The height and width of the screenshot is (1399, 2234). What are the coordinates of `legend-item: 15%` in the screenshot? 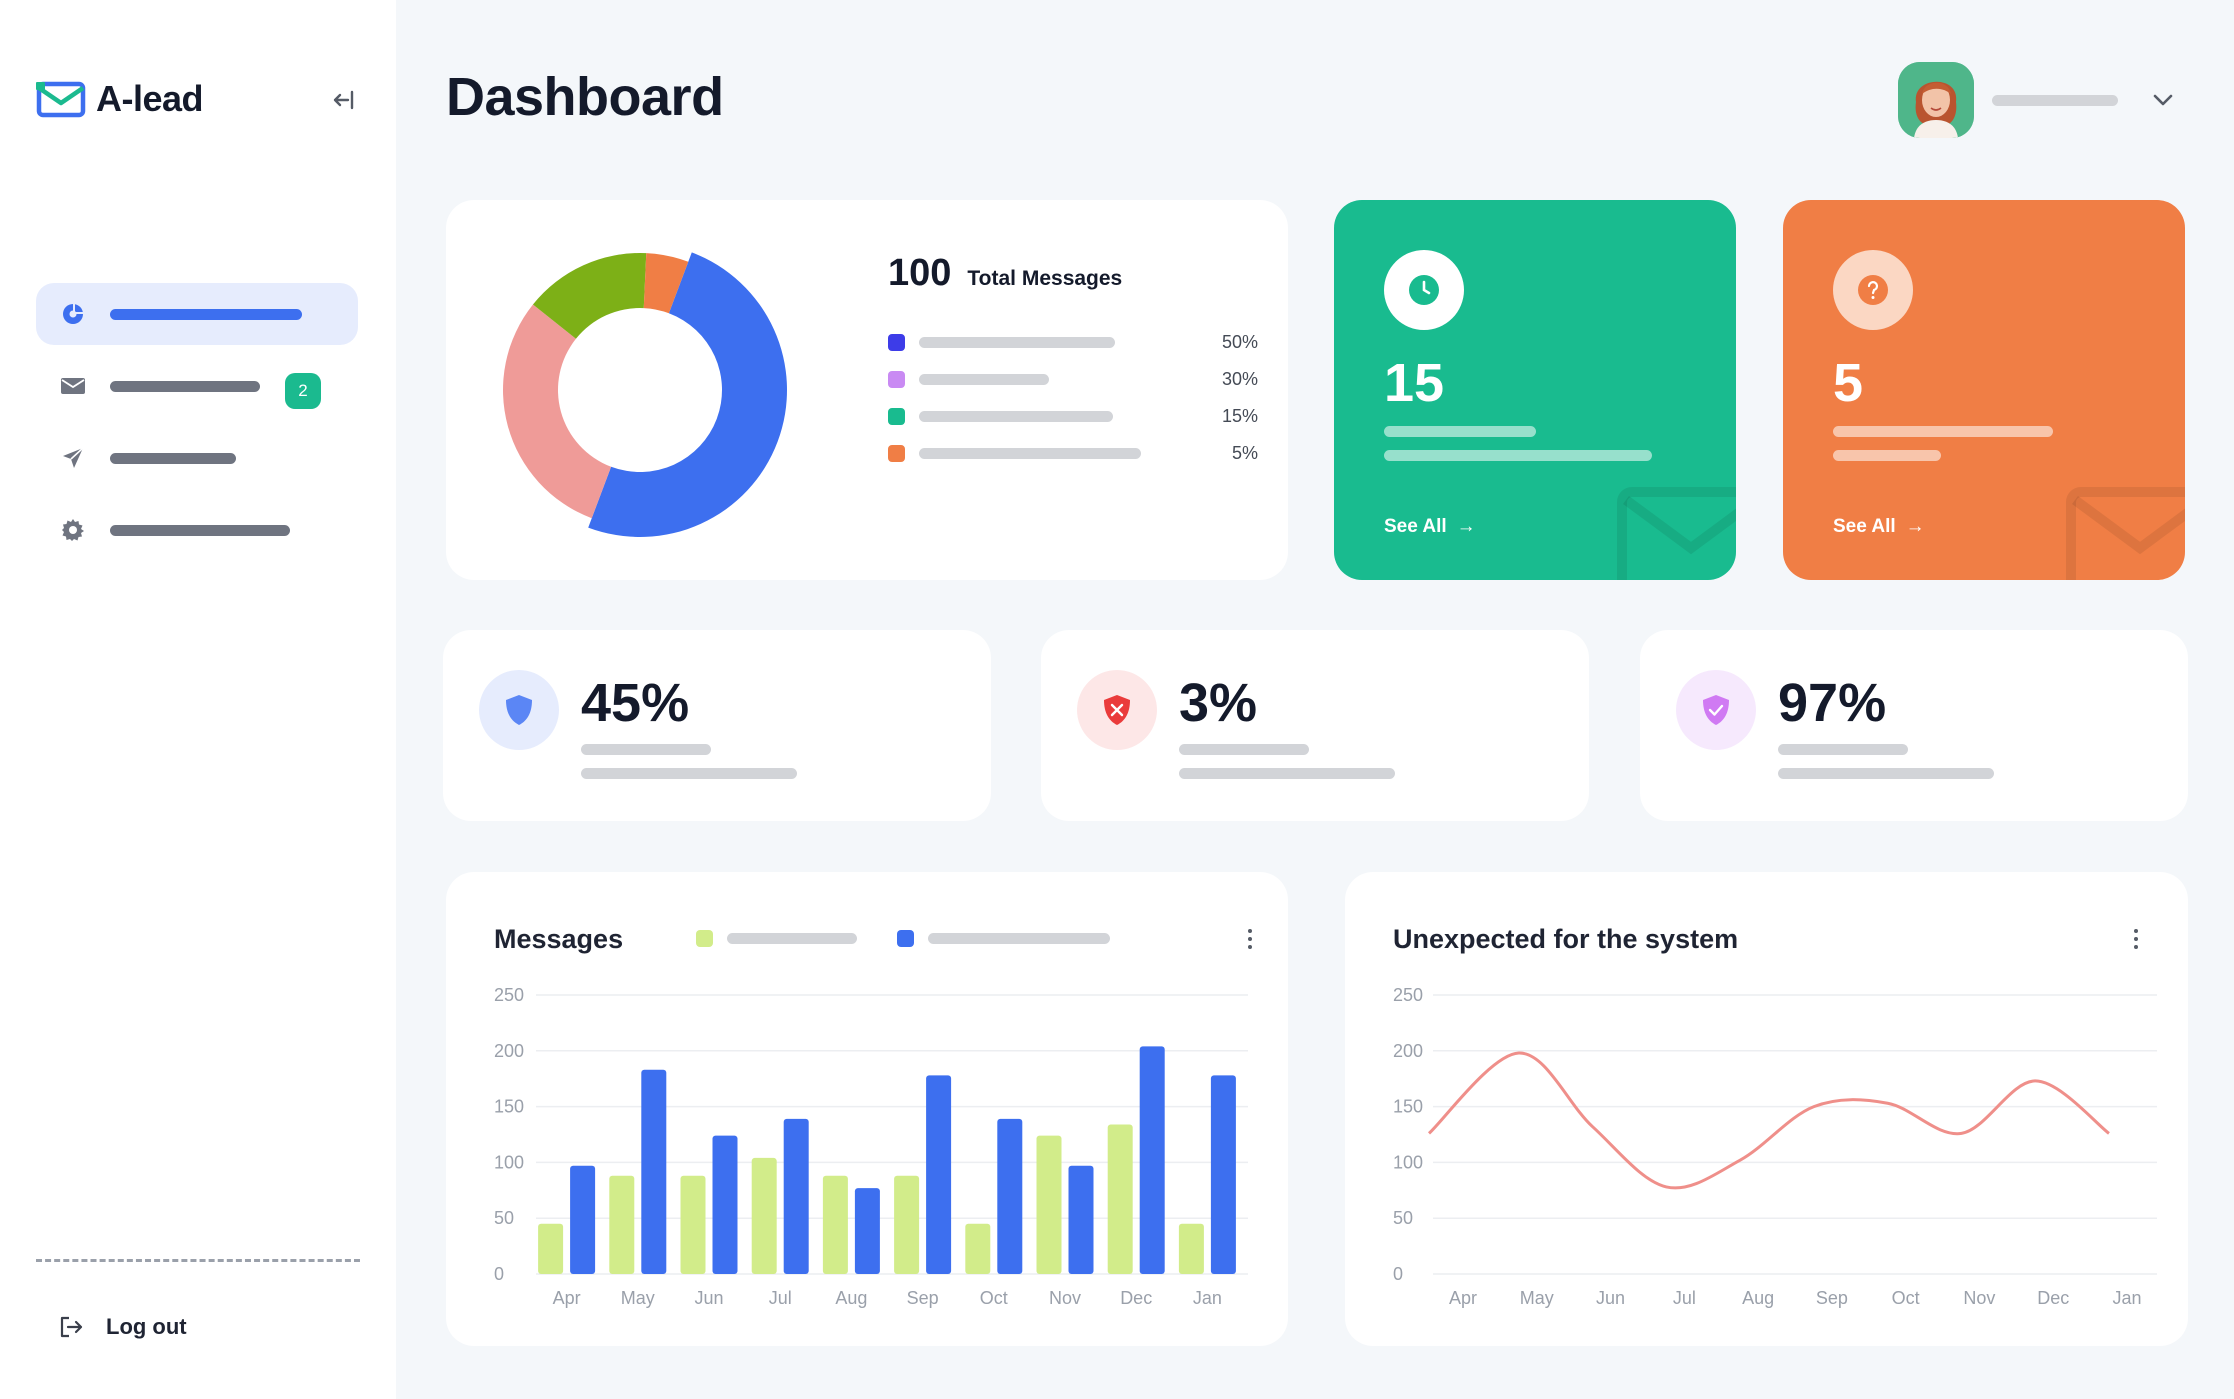 It's located at (1073, 416).